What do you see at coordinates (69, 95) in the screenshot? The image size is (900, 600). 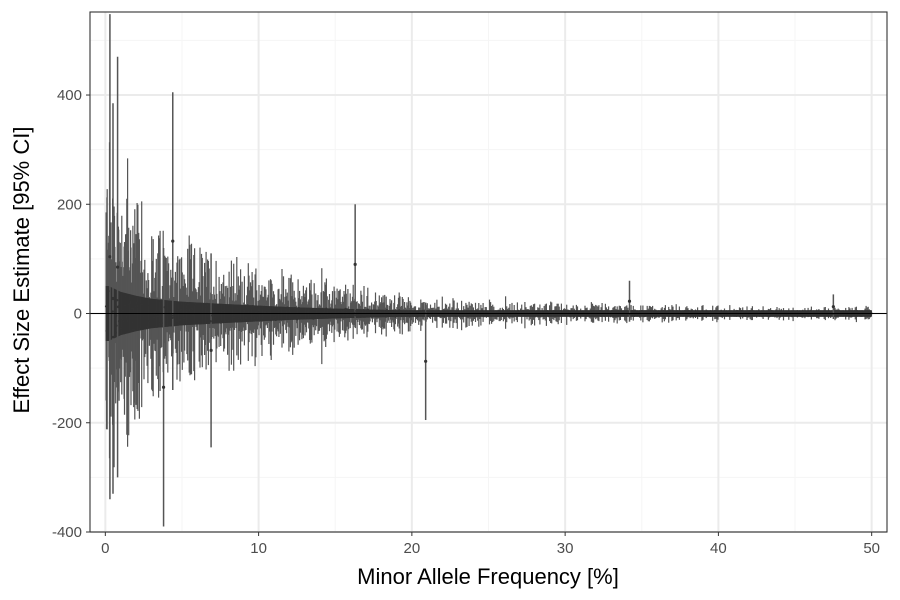 I see `y-tick-label: 400` at bounding box center [69, 95].